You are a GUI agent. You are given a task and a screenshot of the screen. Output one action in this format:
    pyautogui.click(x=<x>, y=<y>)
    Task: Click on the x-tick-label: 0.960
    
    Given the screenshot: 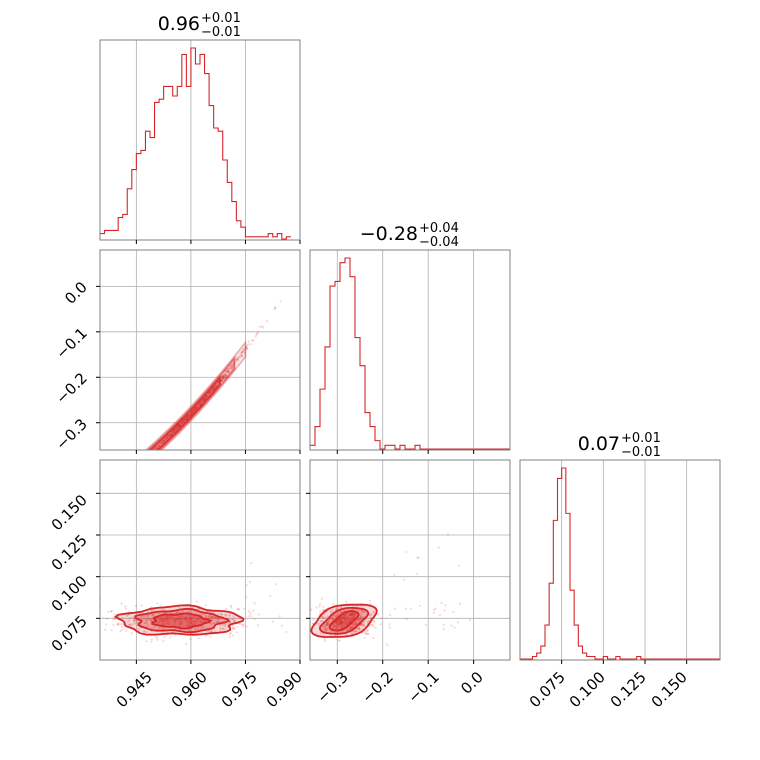 What is the action you would take?
    pyautogui.click(x=189, y=689)
    